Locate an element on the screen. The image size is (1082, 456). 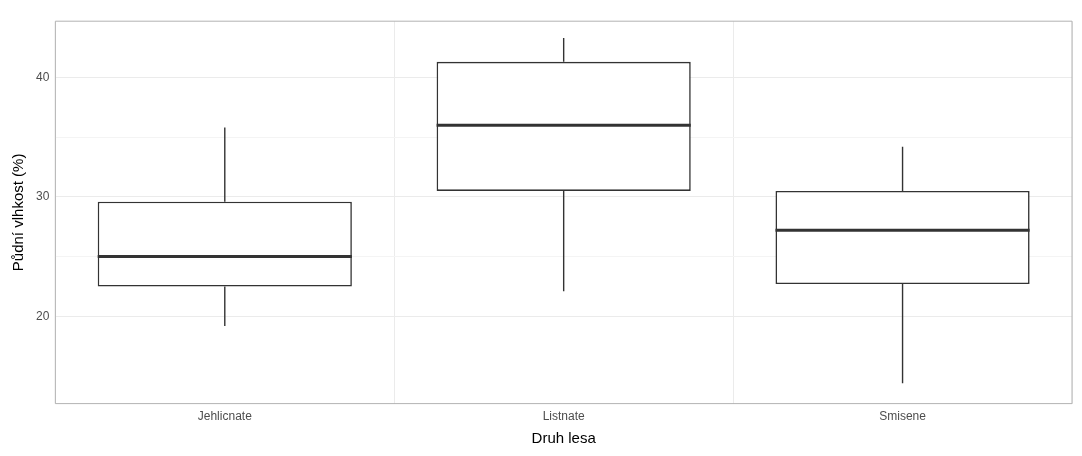
y-axis-title: Půdní vlhkost (%) is located at coordinates (18, 212).